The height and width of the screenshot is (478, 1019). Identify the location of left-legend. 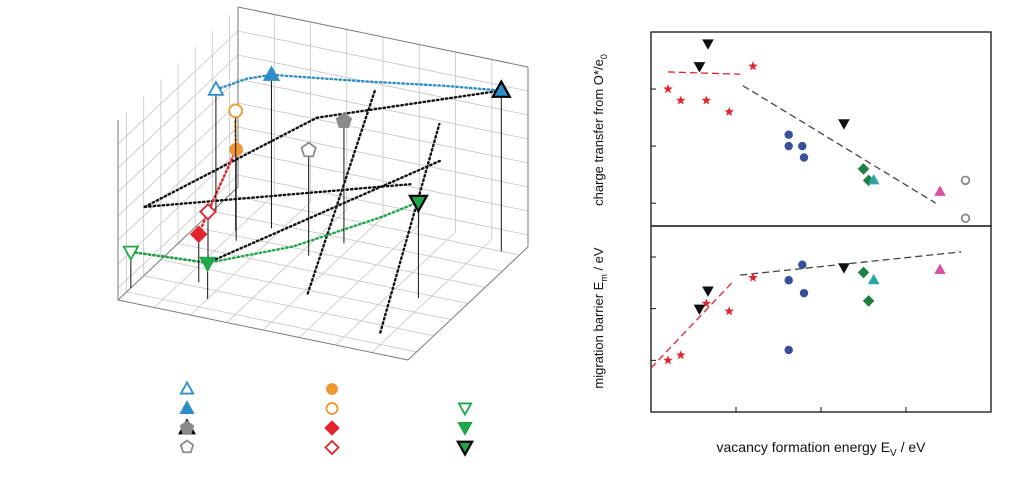
(326, 418).